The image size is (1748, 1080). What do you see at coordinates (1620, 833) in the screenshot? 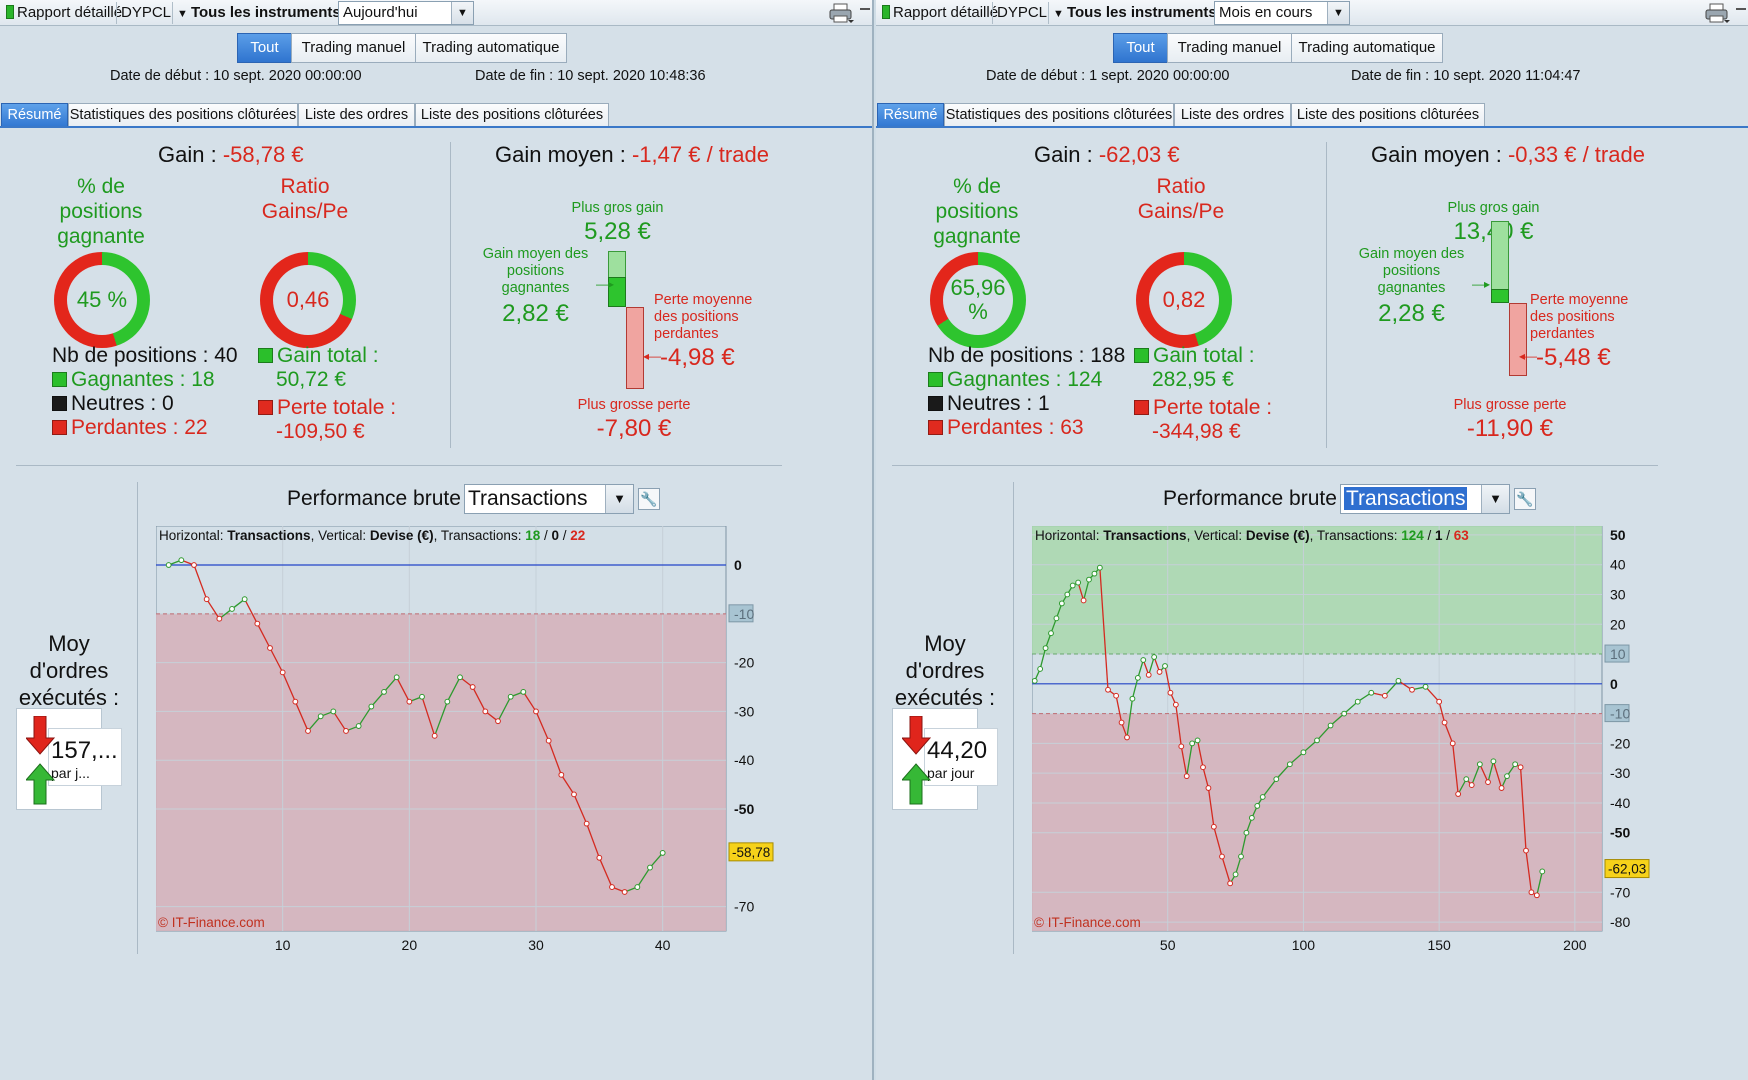
I see `y-tick-label: -50` at bounding box center [1620, 833].